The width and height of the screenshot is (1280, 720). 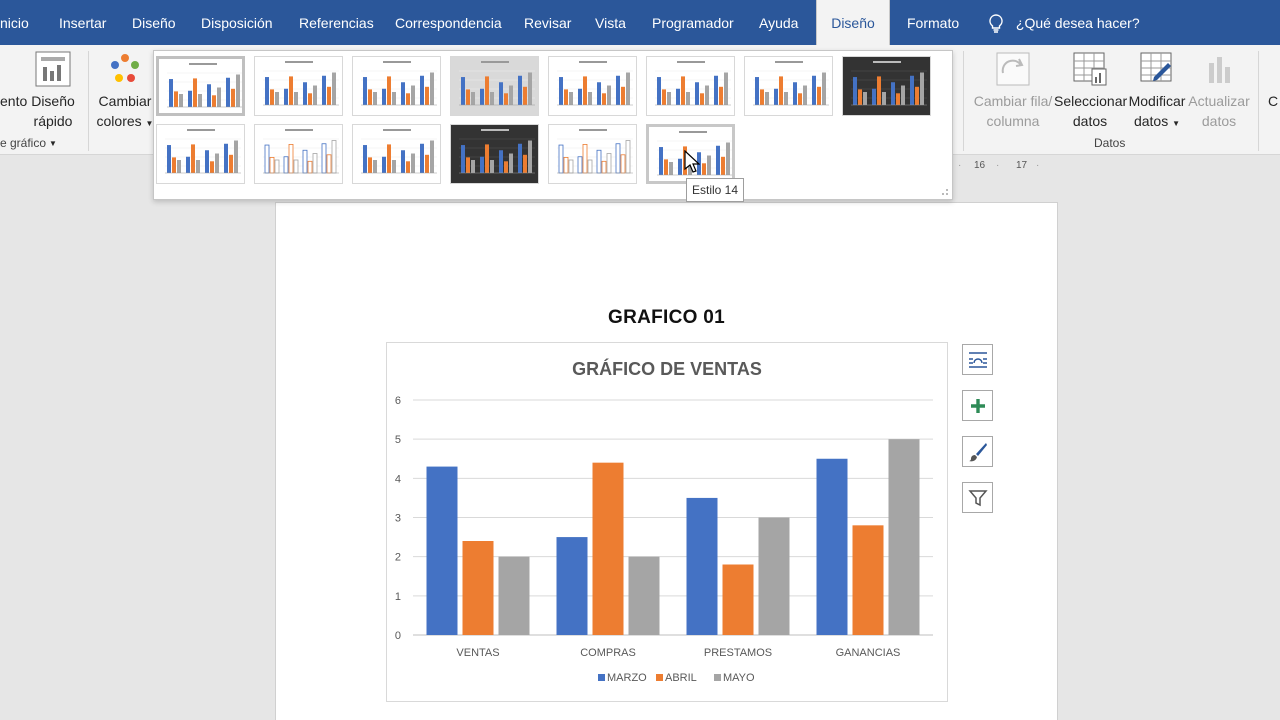 I want to click on bar-mayo-compras, so click(x=644, y=595).